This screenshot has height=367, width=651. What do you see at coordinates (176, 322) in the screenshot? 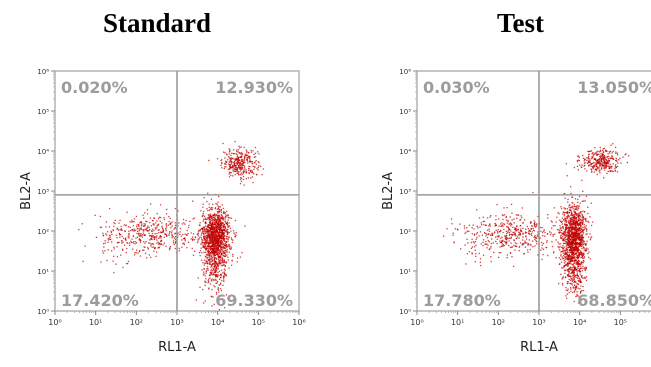
I see `x-tick-label-3: 10³` at bounding box center [176, 322].